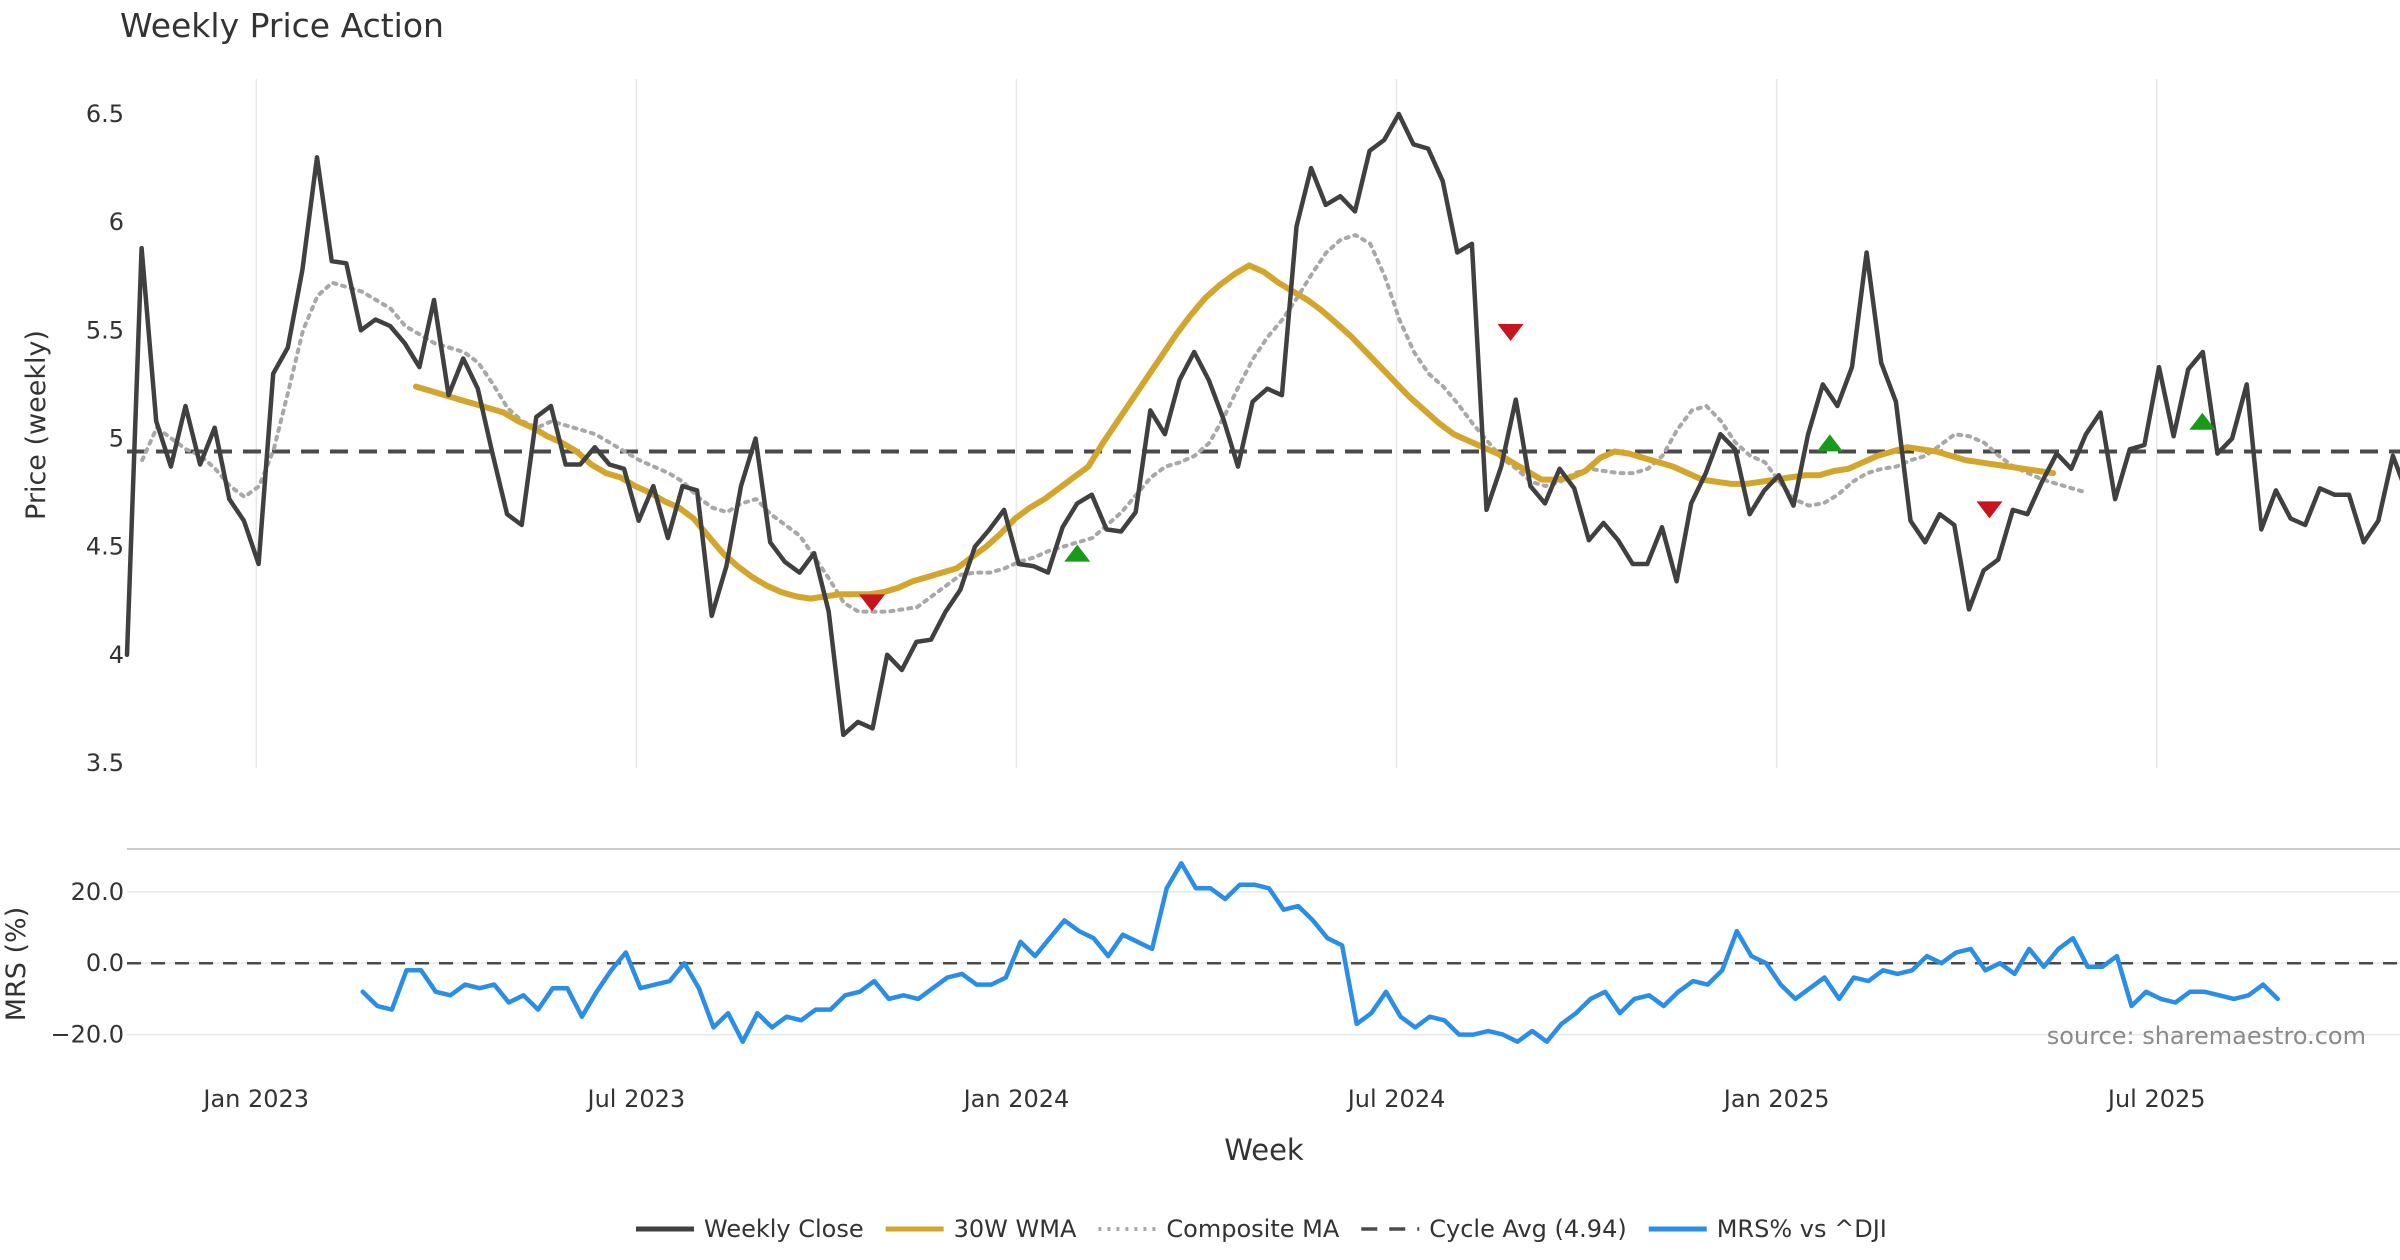 The height and width of the screenshot is (1260, 2400). Describe the element at coordinates (1320, 952) in the screenshot. I see `series-mrs-line` at that location.